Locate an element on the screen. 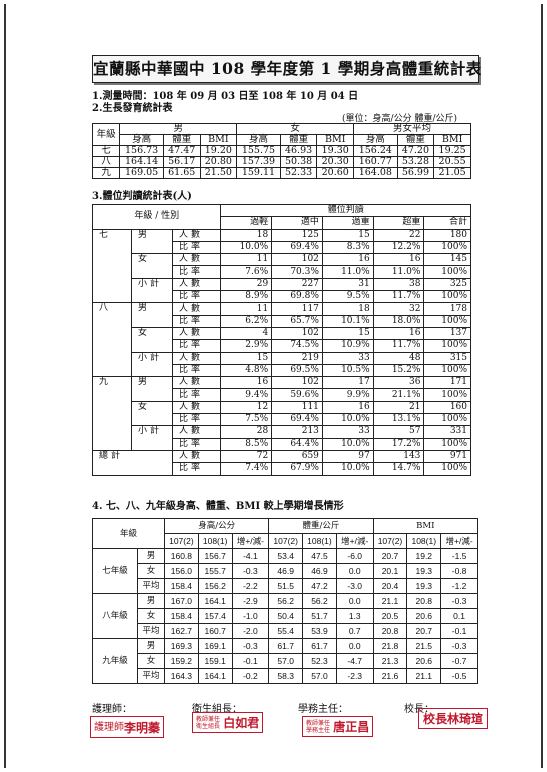 The width and height of the screenshot is (547, 772). value-cell: 72 is located at coordinates (246, 456).